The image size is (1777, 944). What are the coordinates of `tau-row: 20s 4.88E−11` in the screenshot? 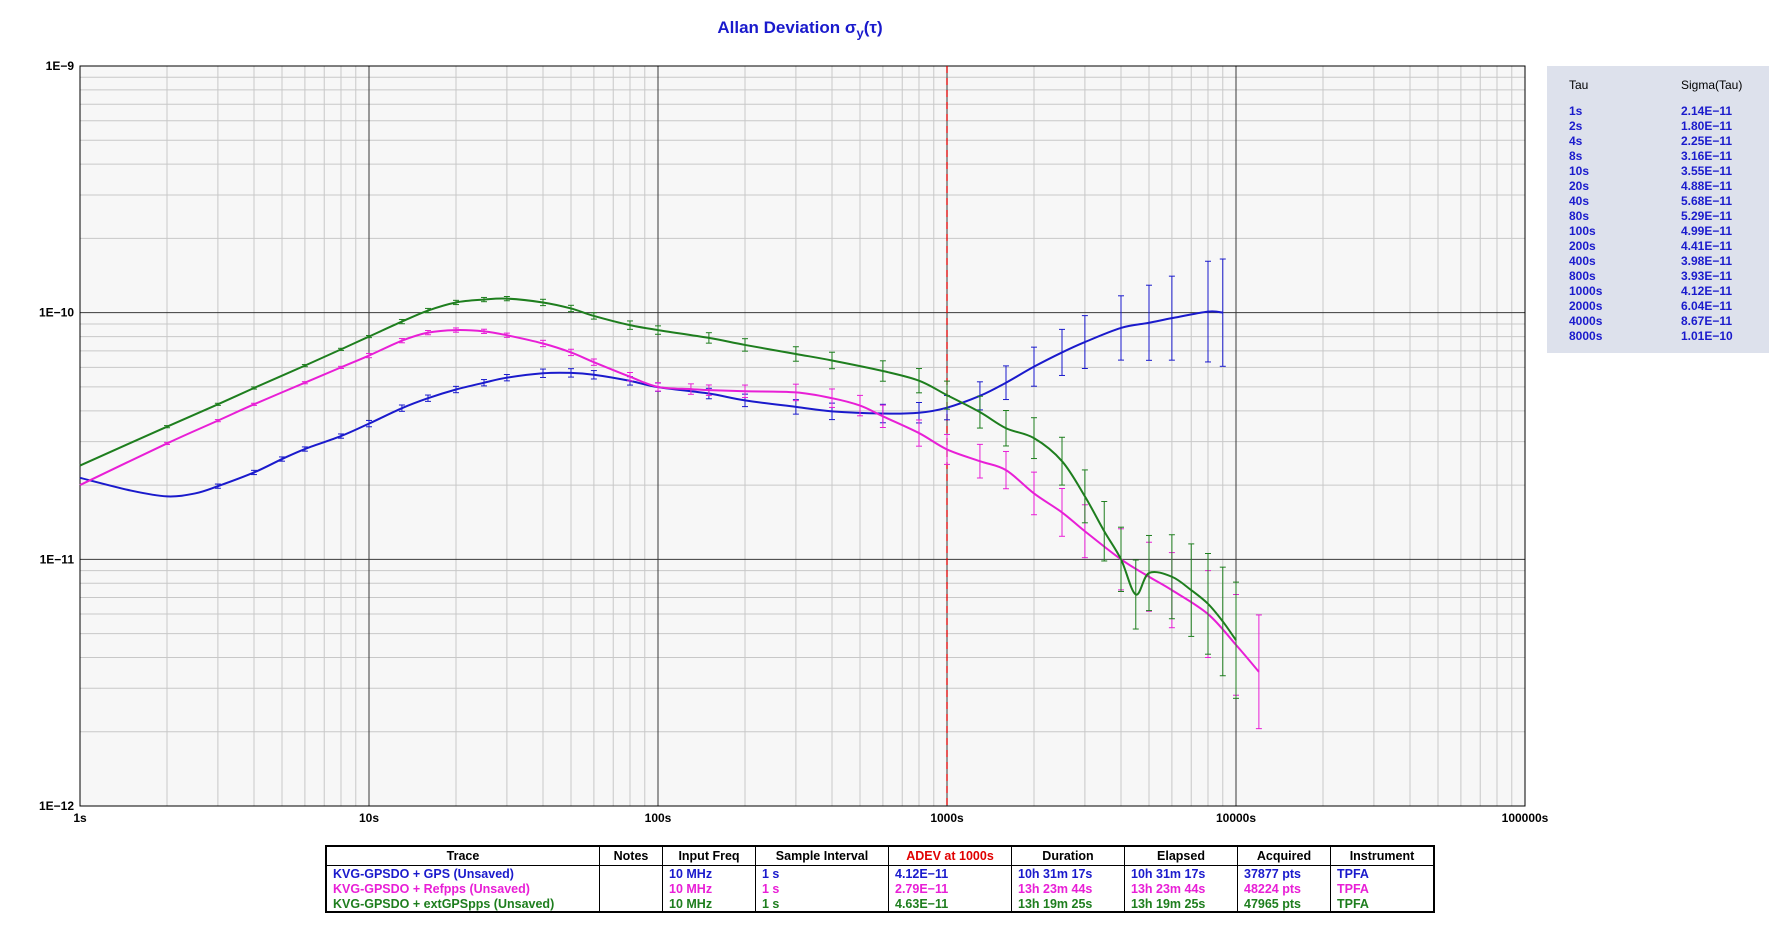 It's located at (1658, 186).